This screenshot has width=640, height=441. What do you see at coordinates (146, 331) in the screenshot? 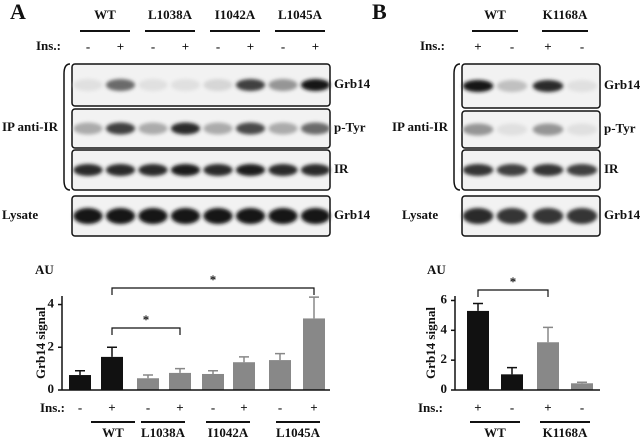
I see `significance-bracket` at bounding box center [146, 331].